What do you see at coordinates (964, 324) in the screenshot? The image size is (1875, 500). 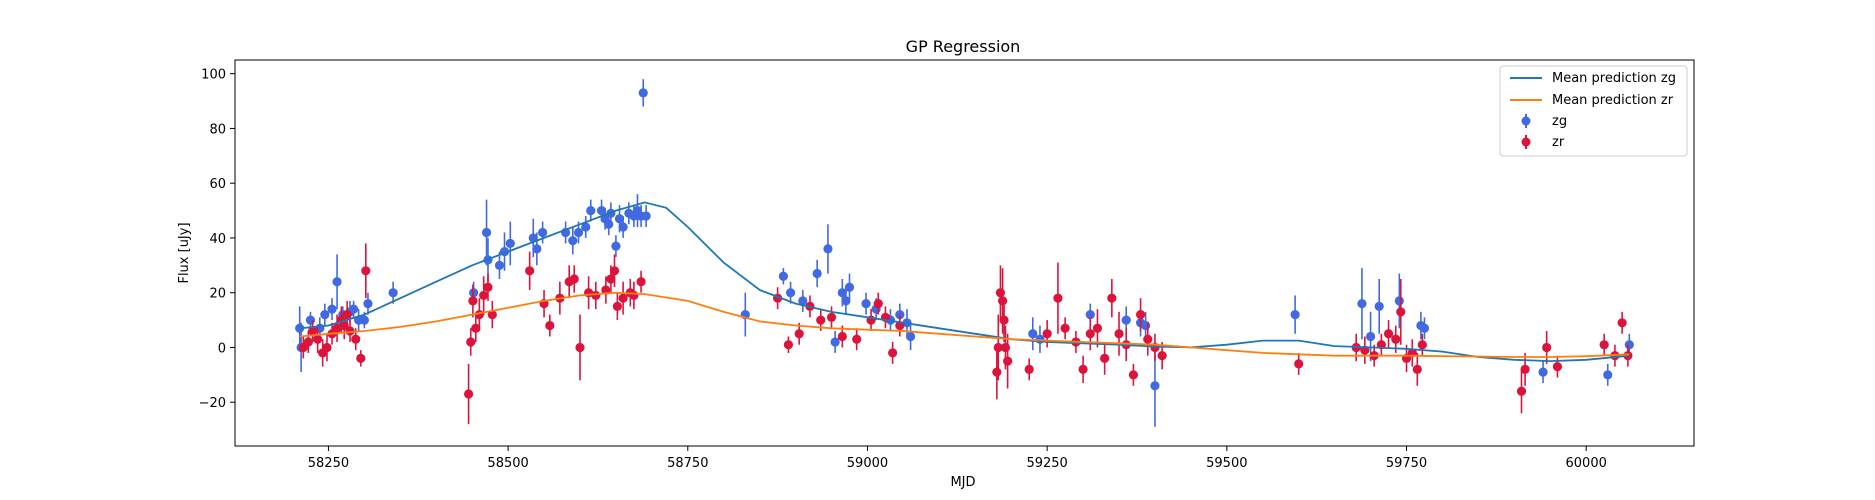 I see `mean-line-zr` at bounding box center [964, 324].